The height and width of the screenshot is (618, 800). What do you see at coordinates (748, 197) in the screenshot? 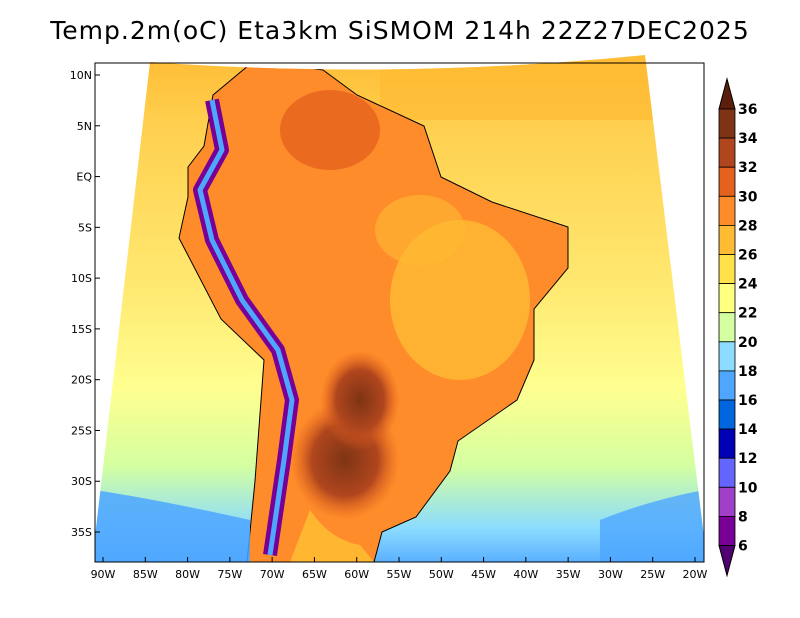
I see `colorbar-label: 30` at bounding box center [748, 197].